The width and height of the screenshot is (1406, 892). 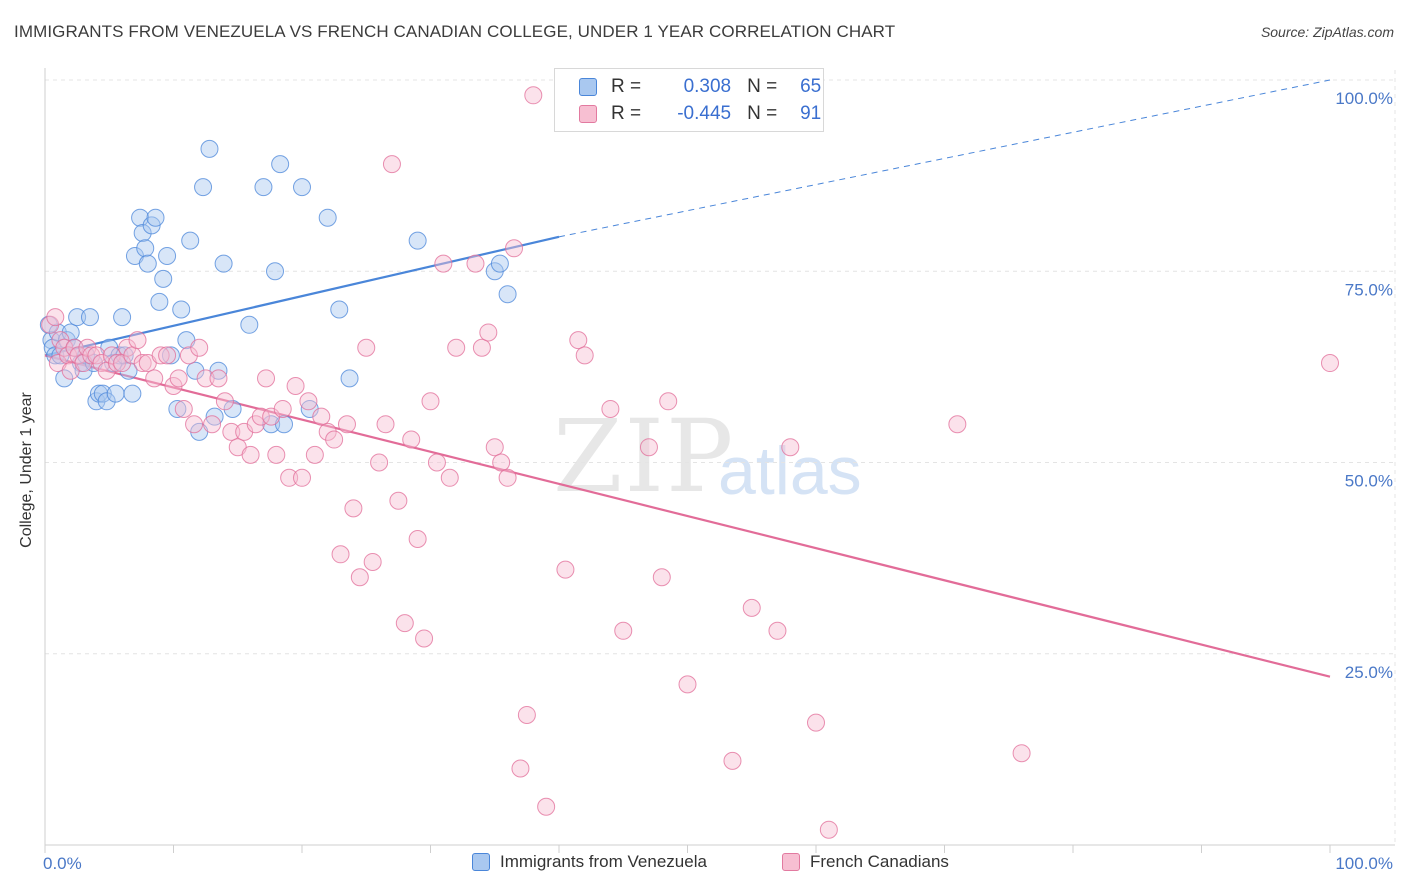 I want to click on y-tick-label: 25.0%, so click(x=1369, y=672).